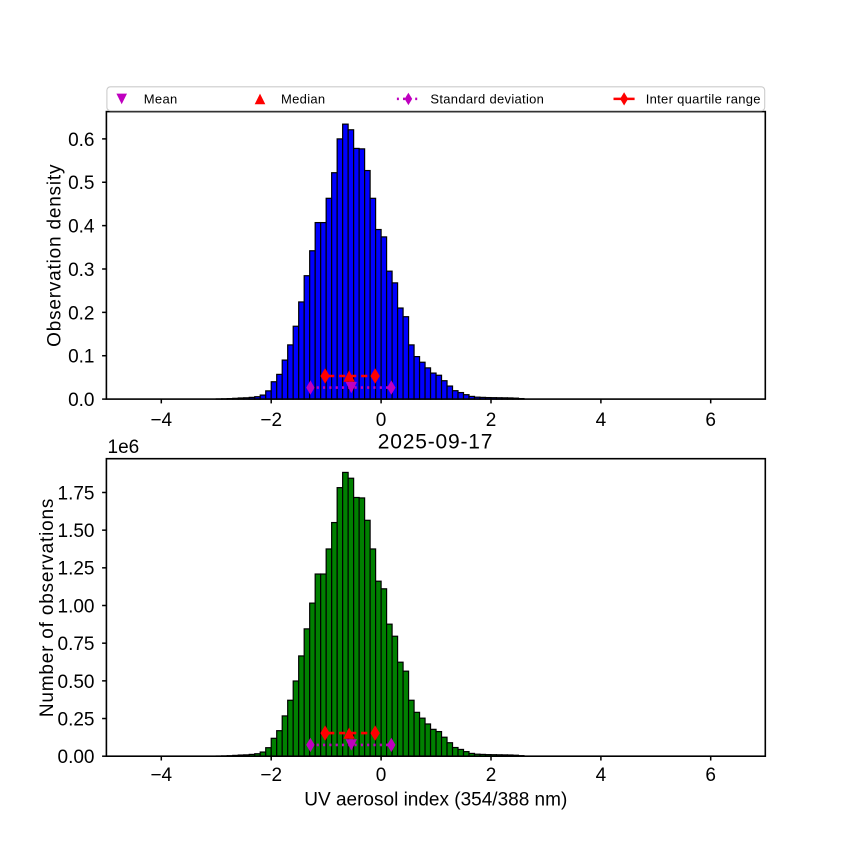  What do you see at coordinates (76, 682) in the screenshot?
I see `svg-text: 0.50` at bounding box center [76, 682].